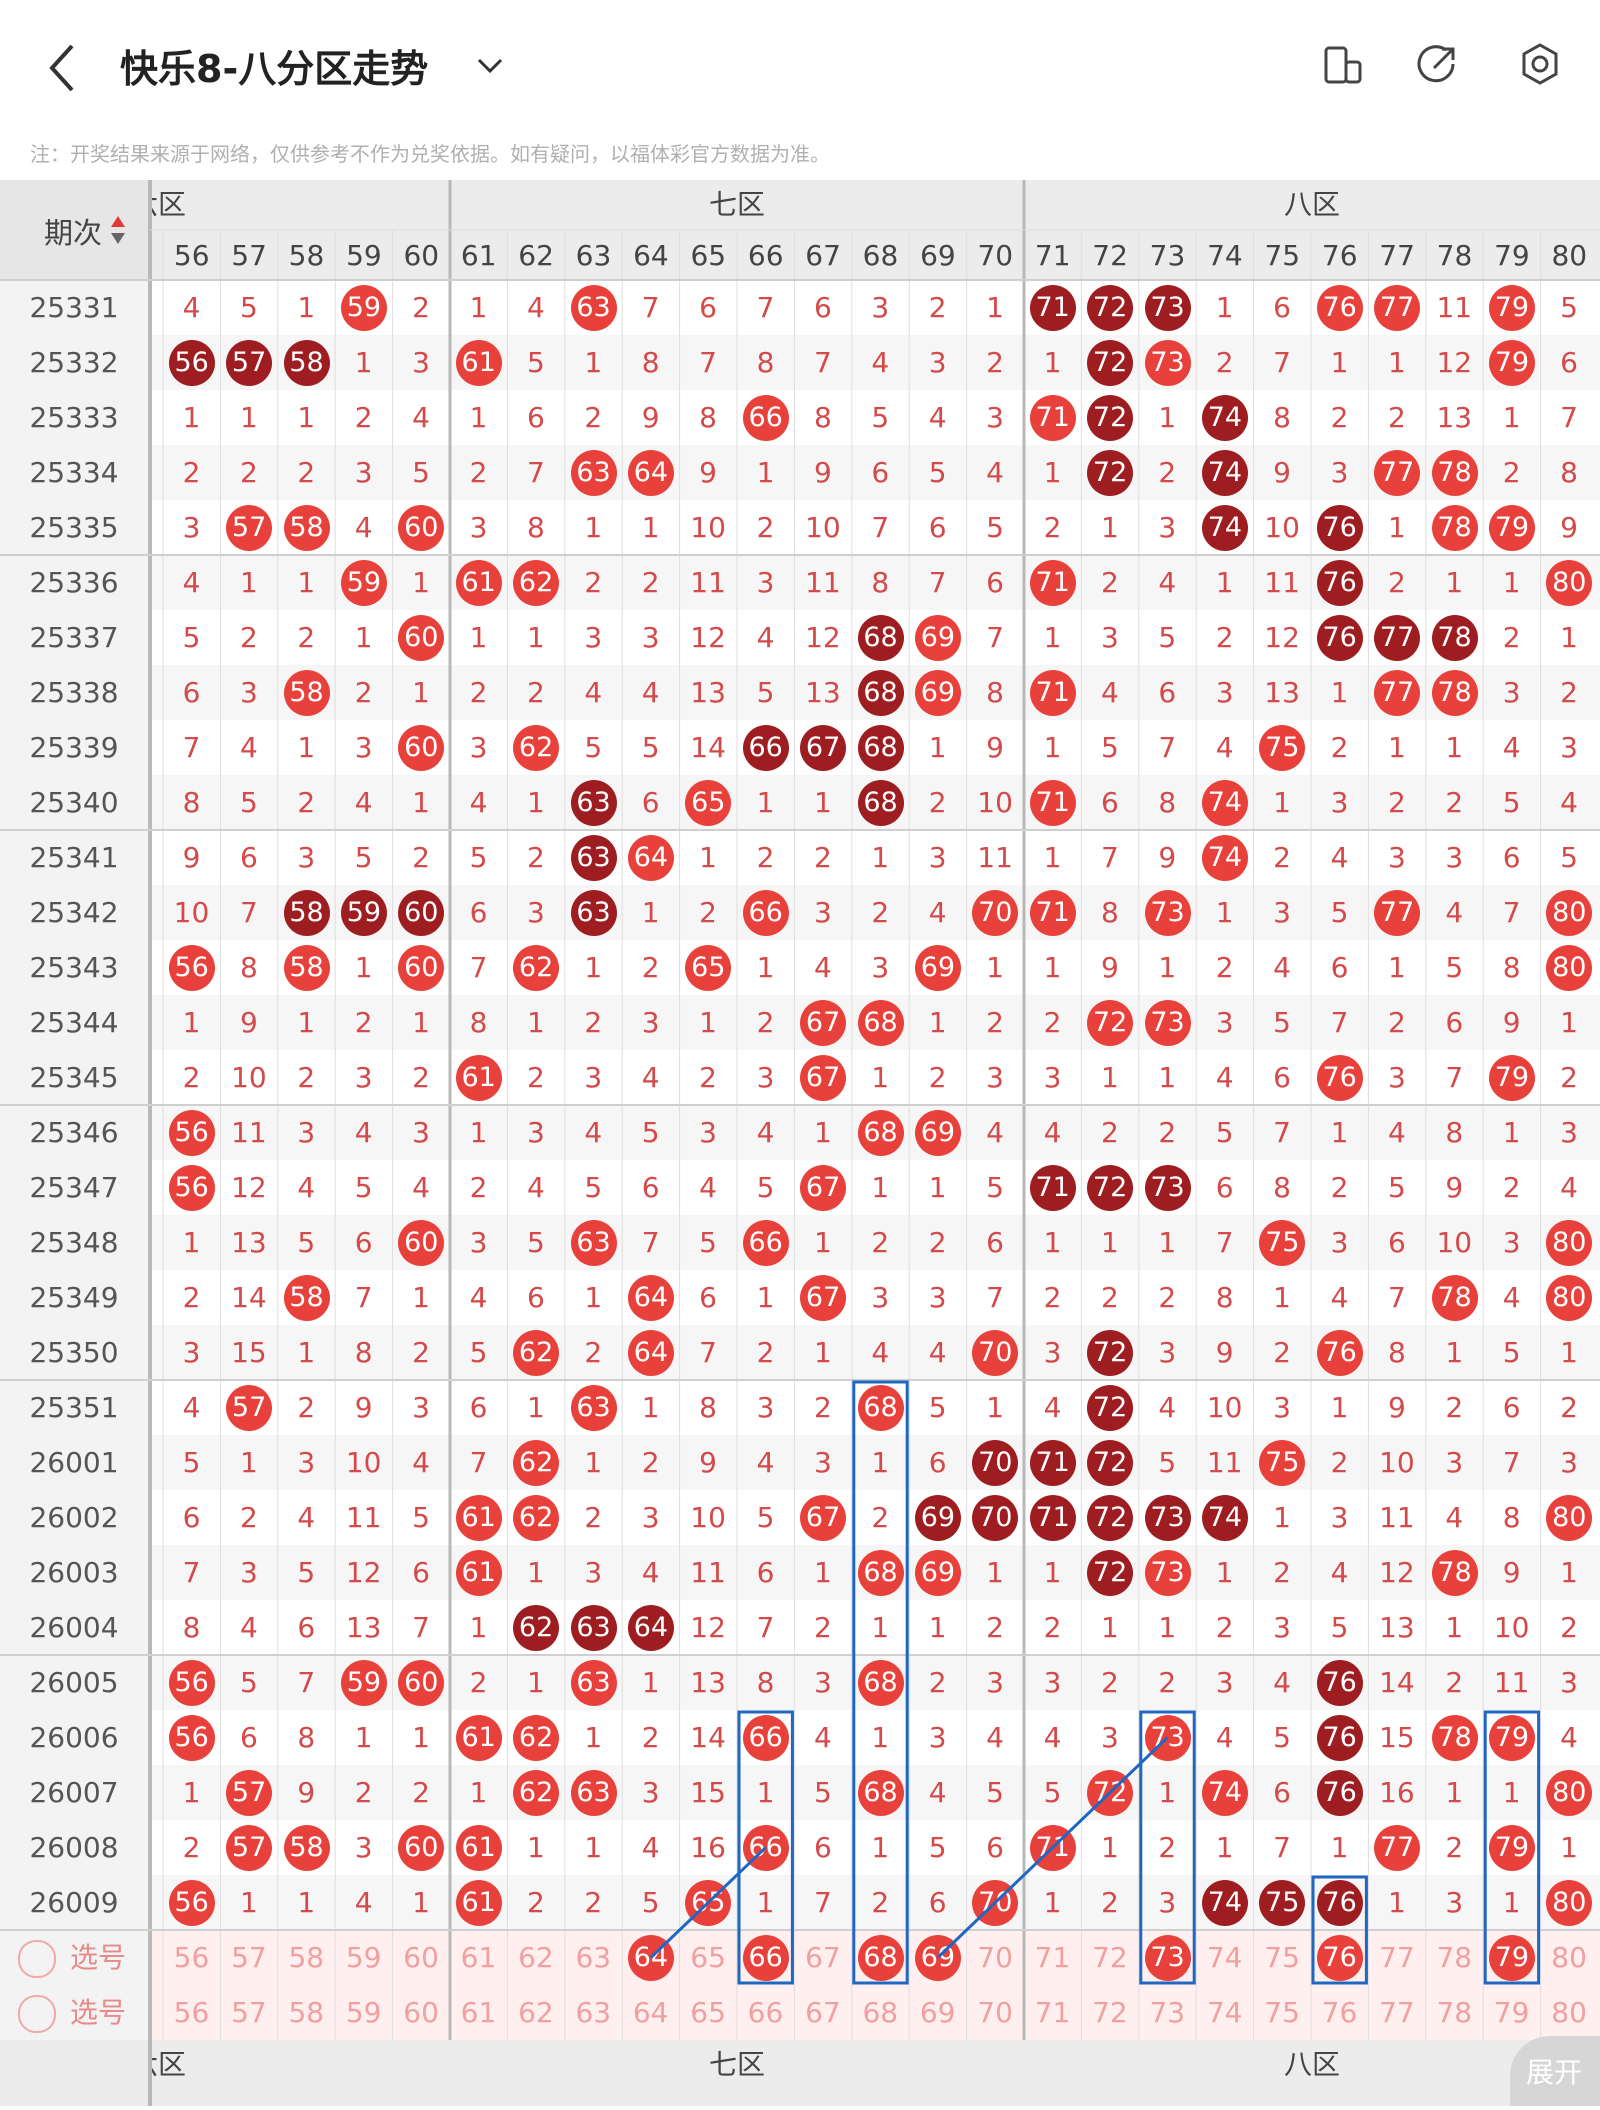 The image size is (1600, 2110). Describe the element at coordinates (62, 68) in the screenshot. I see `back-arrow-icon` at that location.